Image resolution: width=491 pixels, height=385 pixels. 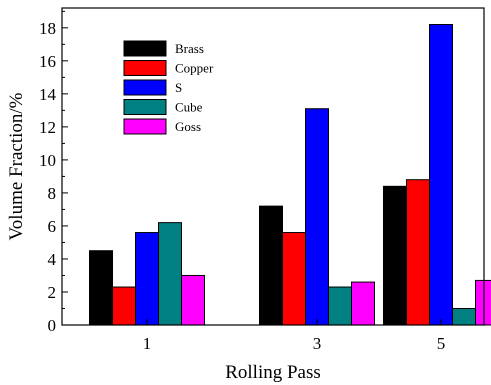 What do you see at coordinates (145, 48) in the screenshot?
I see `legend-swatch-brass` at bounding box center [145, 48].